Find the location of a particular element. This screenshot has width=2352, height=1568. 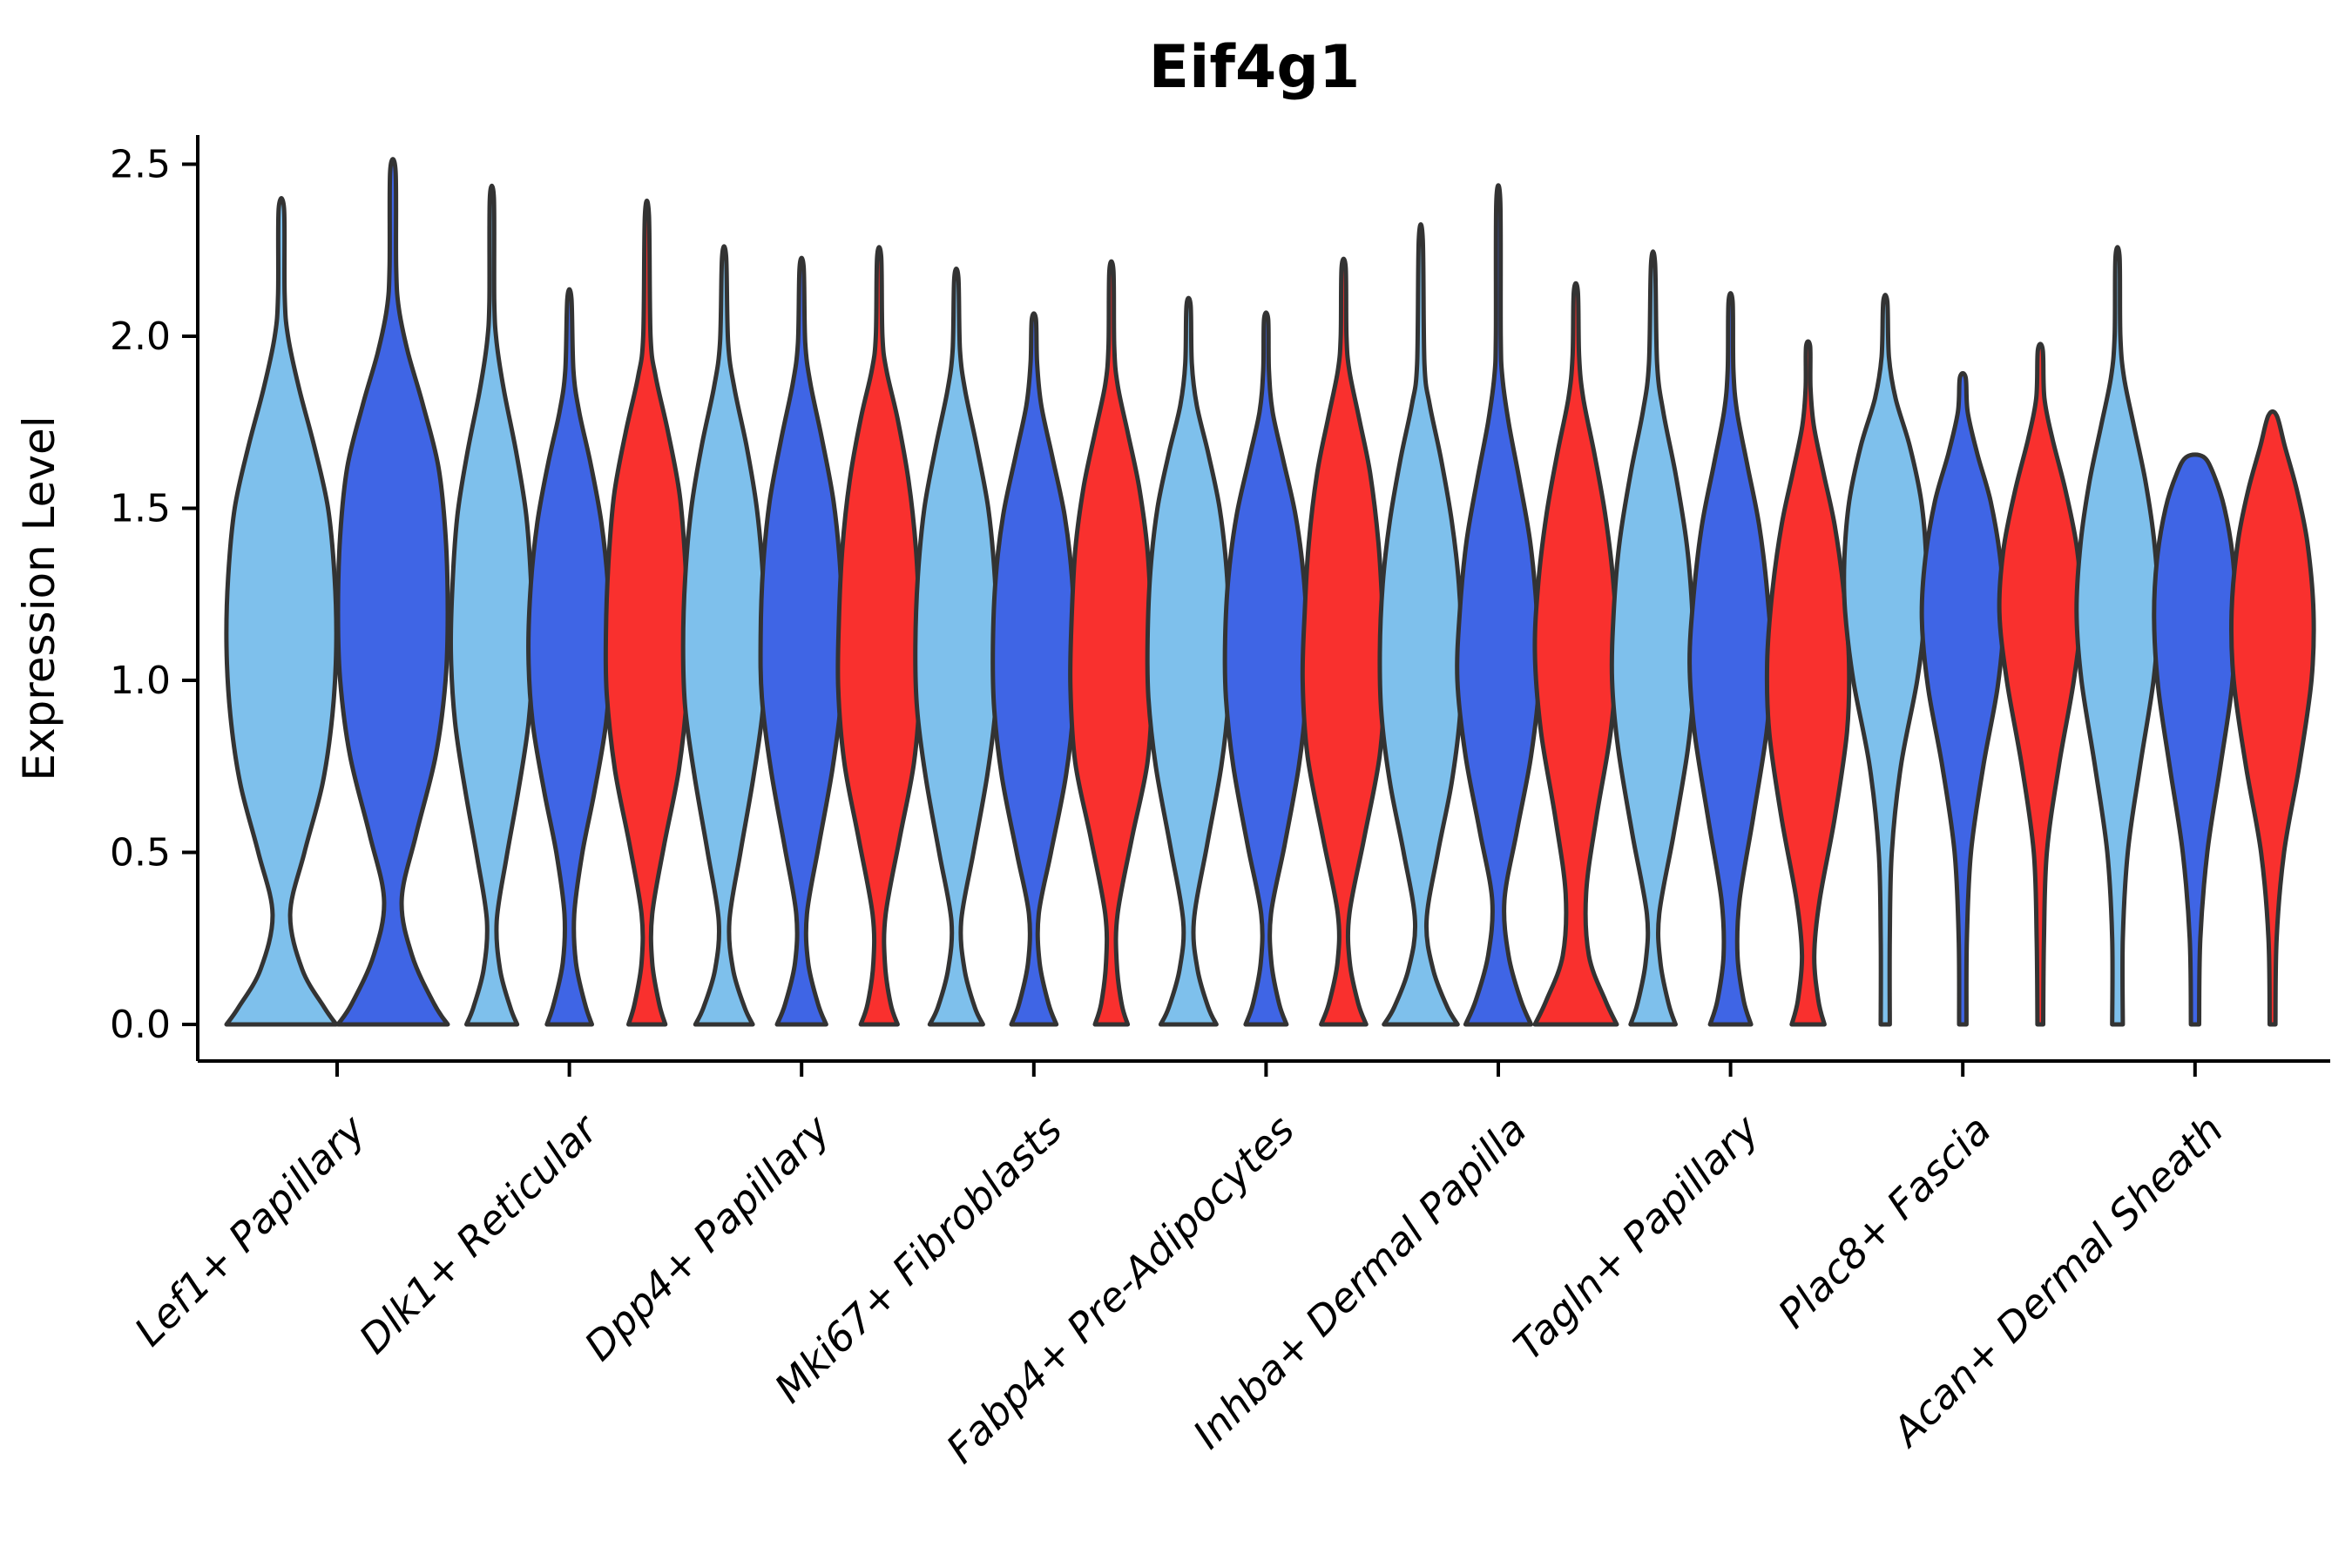

violin-mki67-light_blue is located at coordinates (956, 646).